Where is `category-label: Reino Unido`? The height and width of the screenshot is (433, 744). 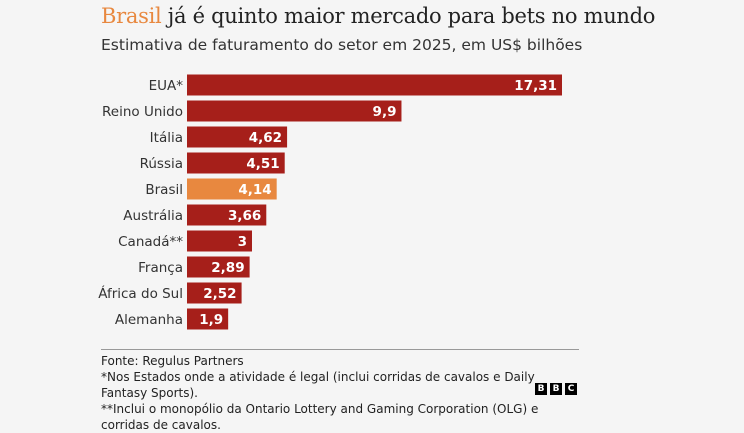
category-label: Reino Unido is located at coordinates (142, 112).